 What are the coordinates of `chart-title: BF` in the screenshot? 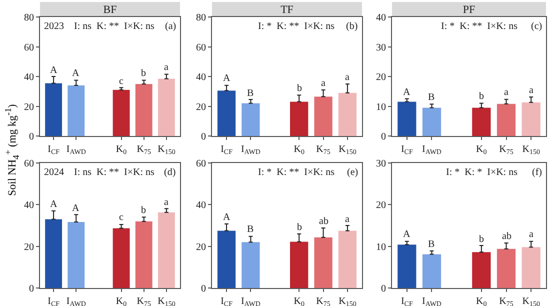 It's located at (110, 10).